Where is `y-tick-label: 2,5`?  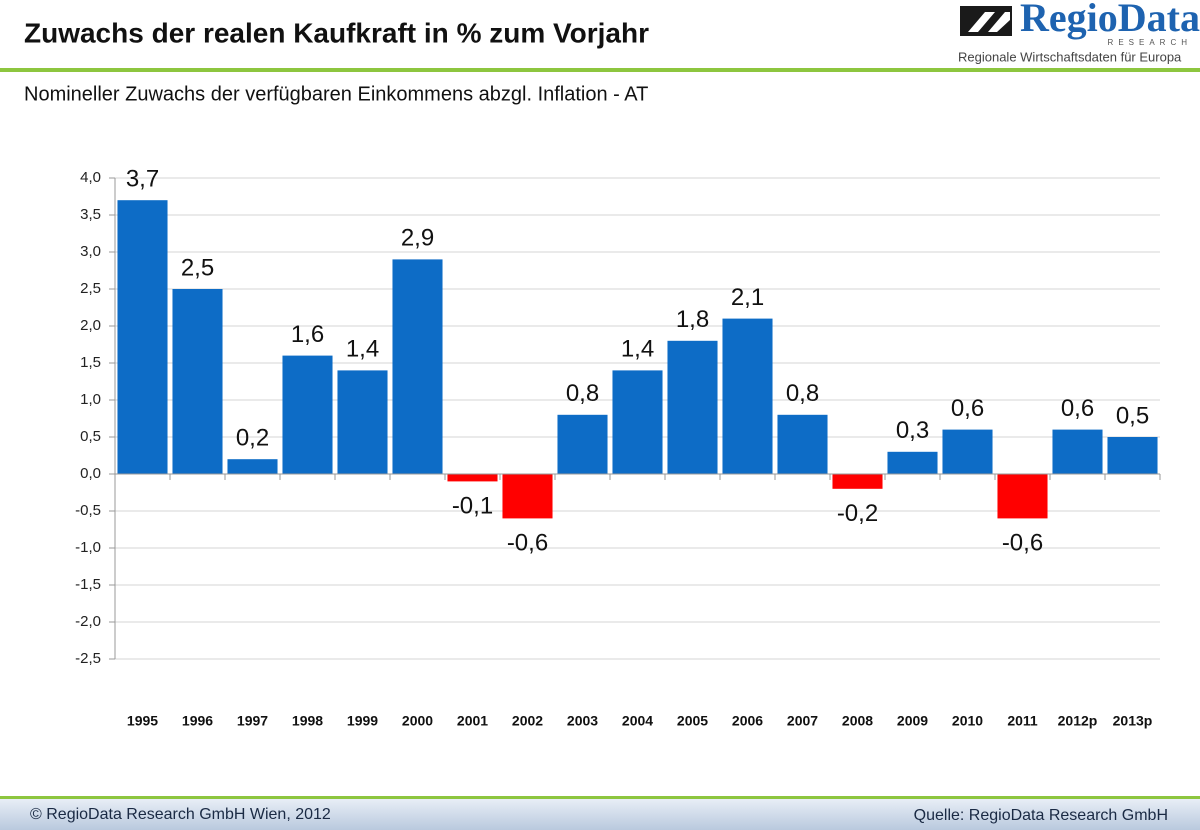 y-tick-label: 2,5 is located at coordinates (90, 288).